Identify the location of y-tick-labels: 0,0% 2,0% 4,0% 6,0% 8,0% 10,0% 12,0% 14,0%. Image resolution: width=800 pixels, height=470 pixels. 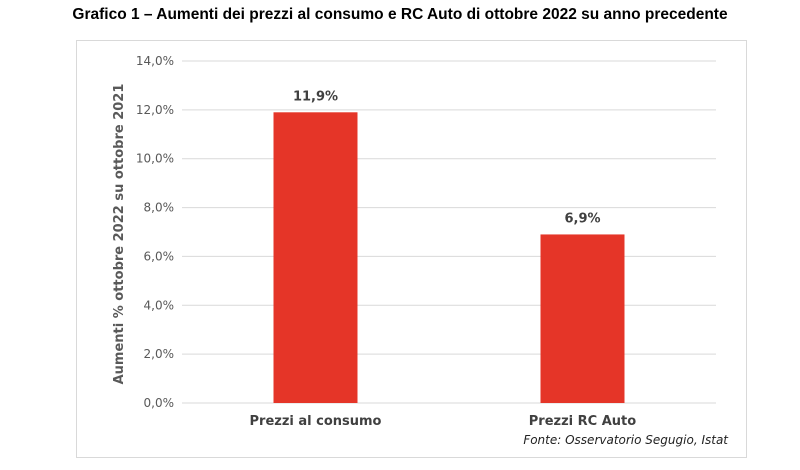
(155, 232).